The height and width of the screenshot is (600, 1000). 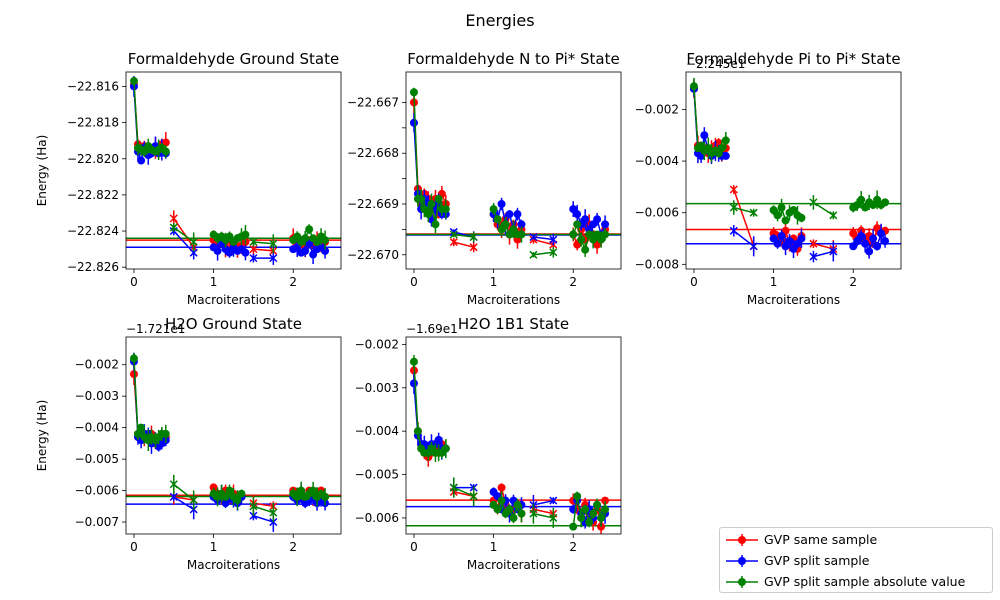 I want to click on plot-area, so click(x=513, y=173).